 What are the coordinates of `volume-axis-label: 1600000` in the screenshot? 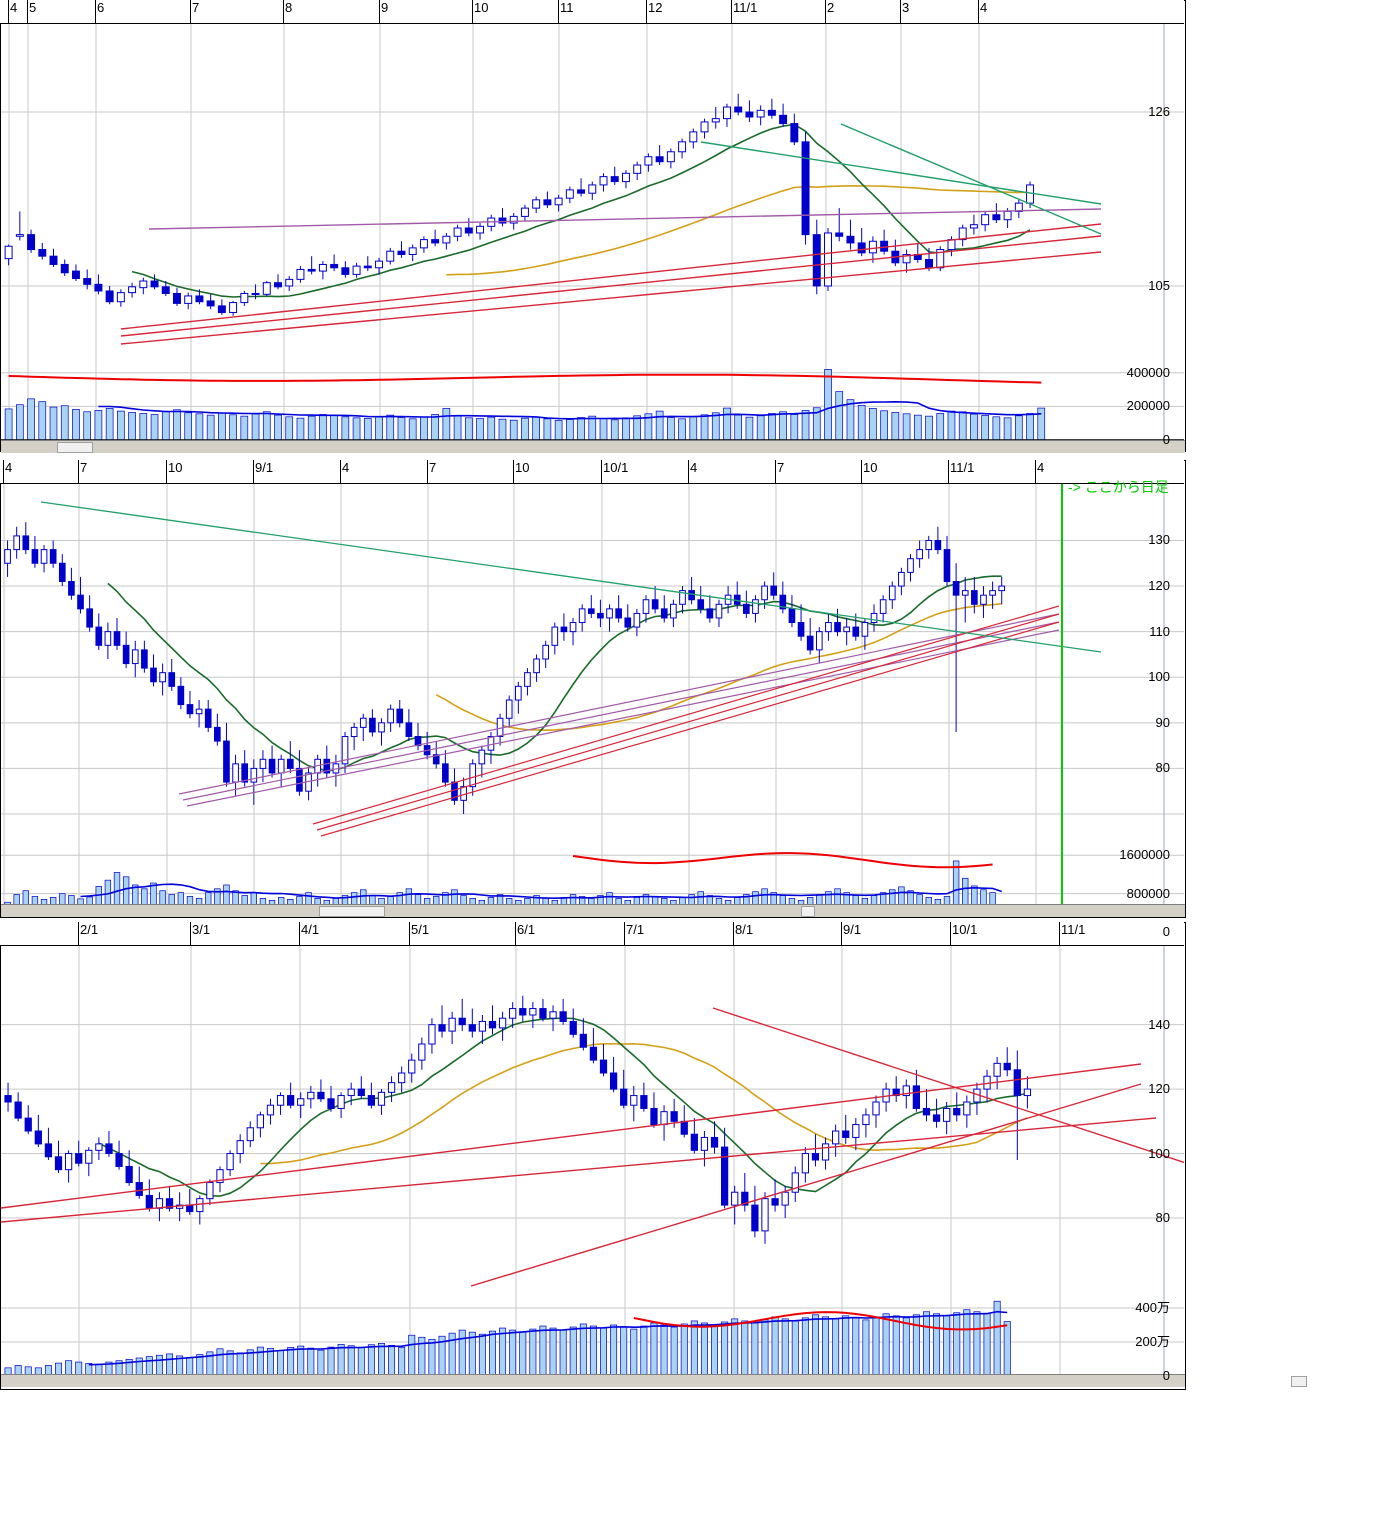 It's located at (1144, 855).